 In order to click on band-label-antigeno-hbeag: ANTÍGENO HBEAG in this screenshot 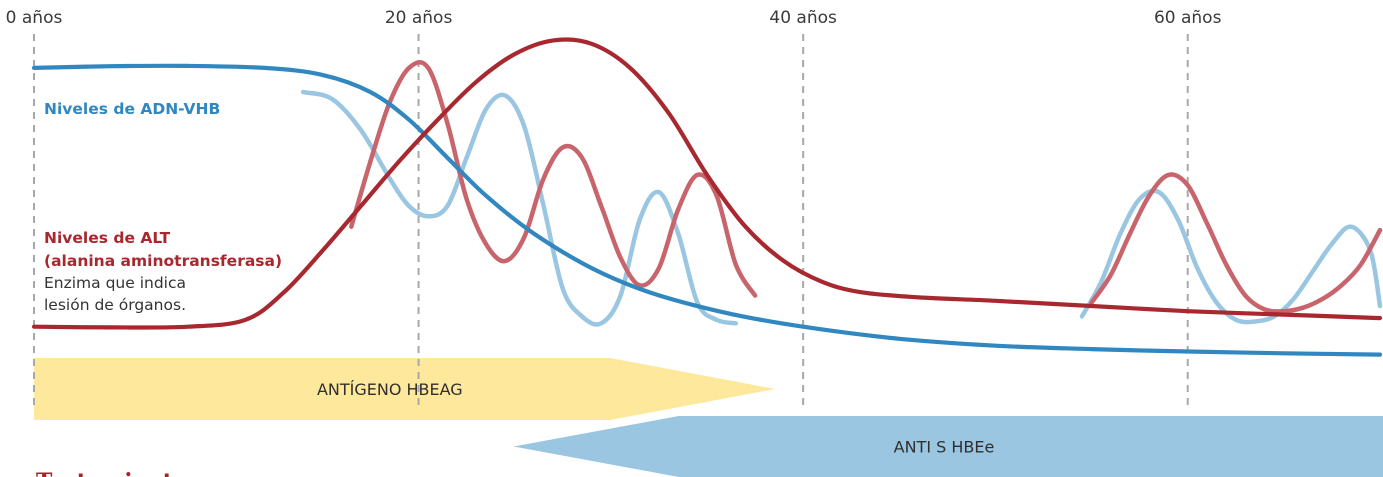, I will do `click(390, 389)`.